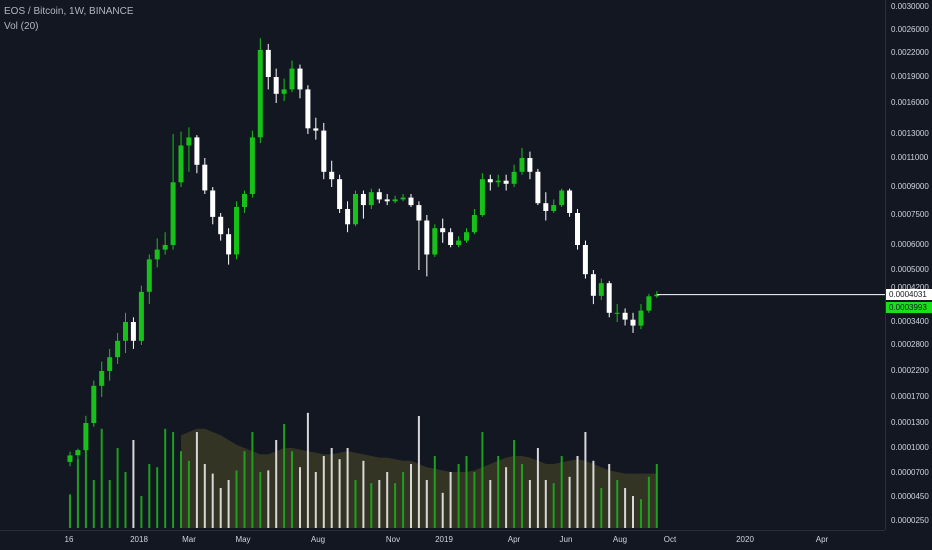 The height and width of the screenshot is (550, 932). What do you see at coordinates (910, 496) in the screenshot?
I see `price-tick-label: 0.0000450` at bounding box center [910, 496].